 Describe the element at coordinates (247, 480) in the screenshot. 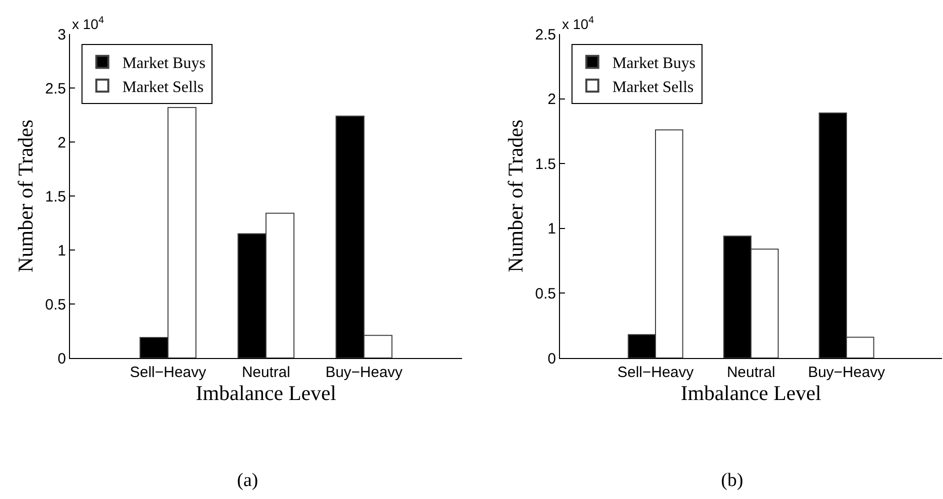

I see `text: (a)` at that location.